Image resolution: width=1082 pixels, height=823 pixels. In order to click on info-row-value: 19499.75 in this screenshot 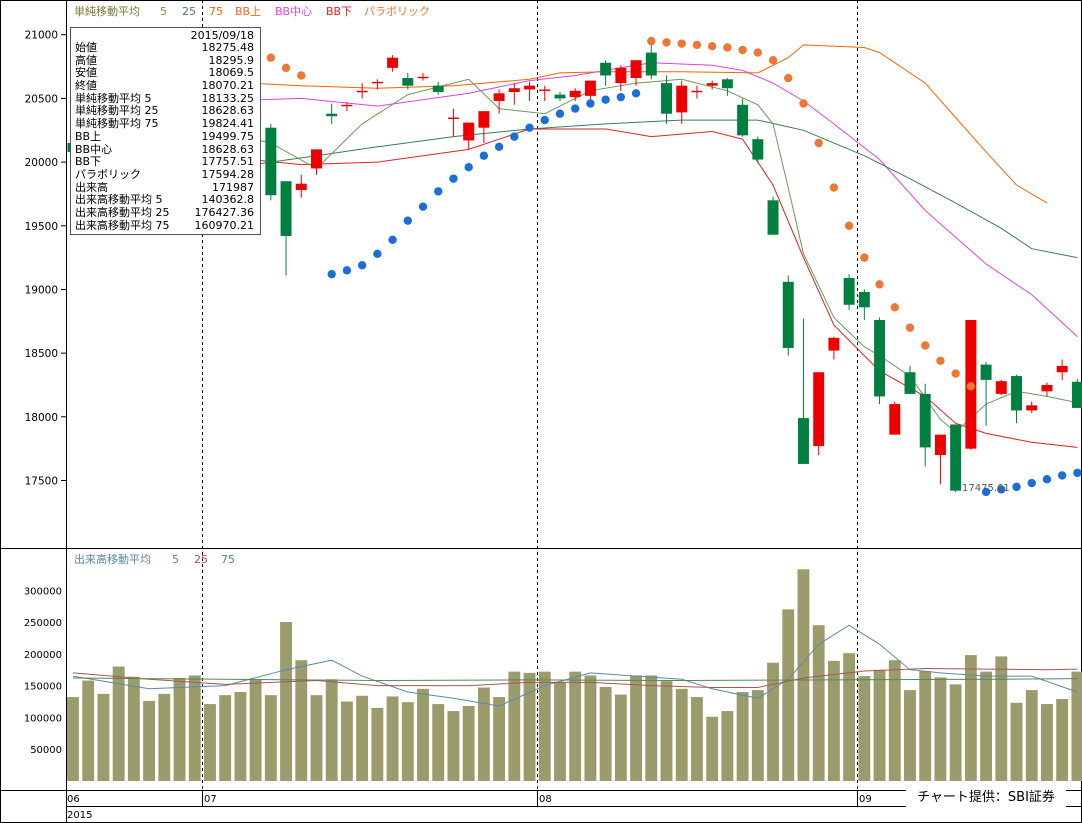, I will do `click(228, 136)`.